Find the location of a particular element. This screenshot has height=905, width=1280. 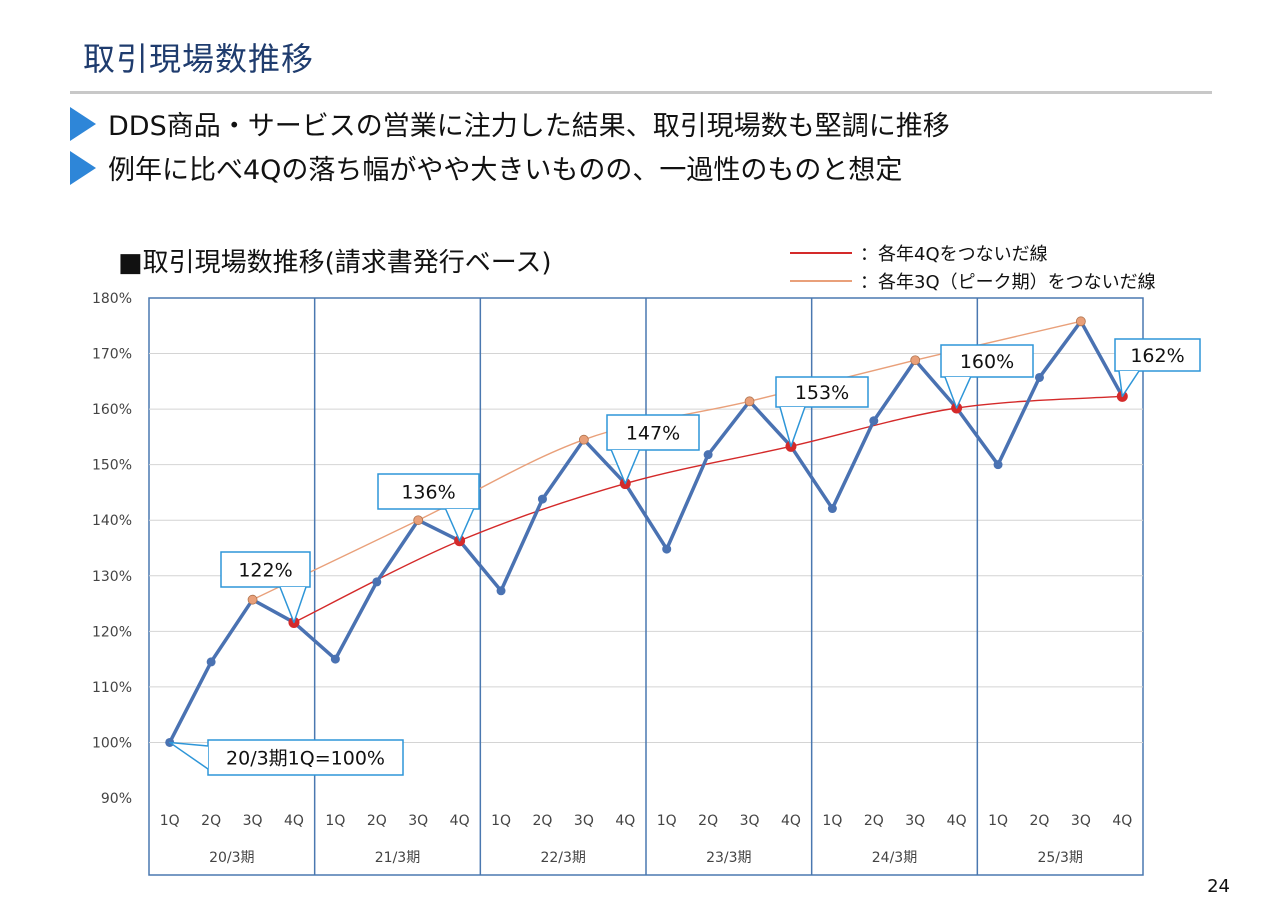

callout-label: 162% is located at coordinates (1157, 356).